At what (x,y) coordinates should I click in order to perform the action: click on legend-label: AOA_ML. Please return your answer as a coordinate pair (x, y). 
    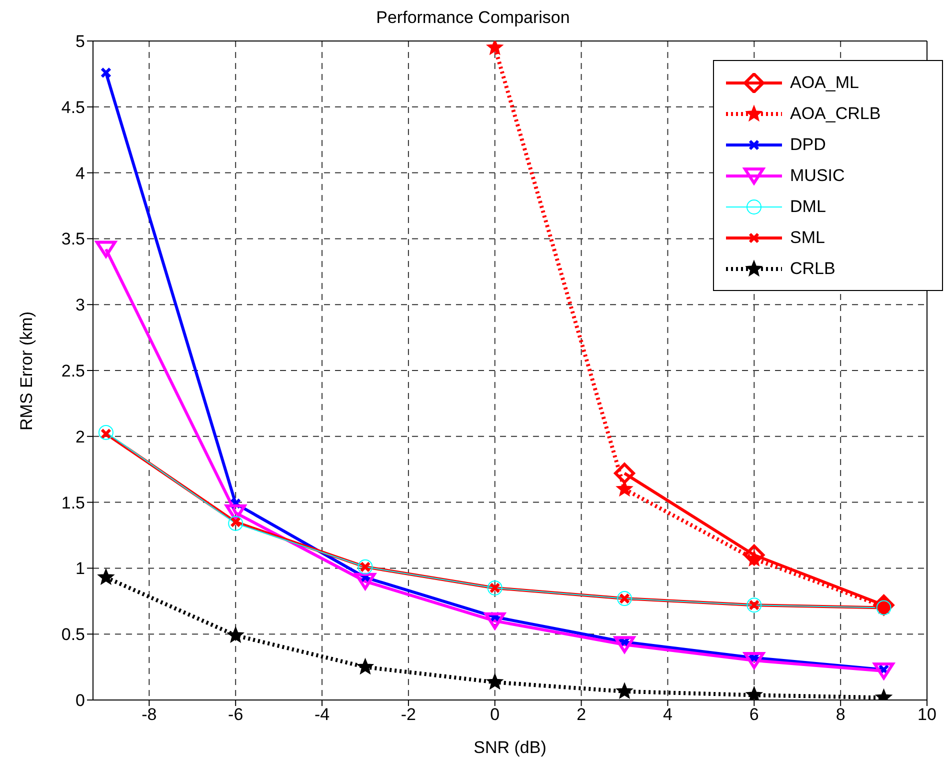
    Looking at the image, I should click on (824, 82).